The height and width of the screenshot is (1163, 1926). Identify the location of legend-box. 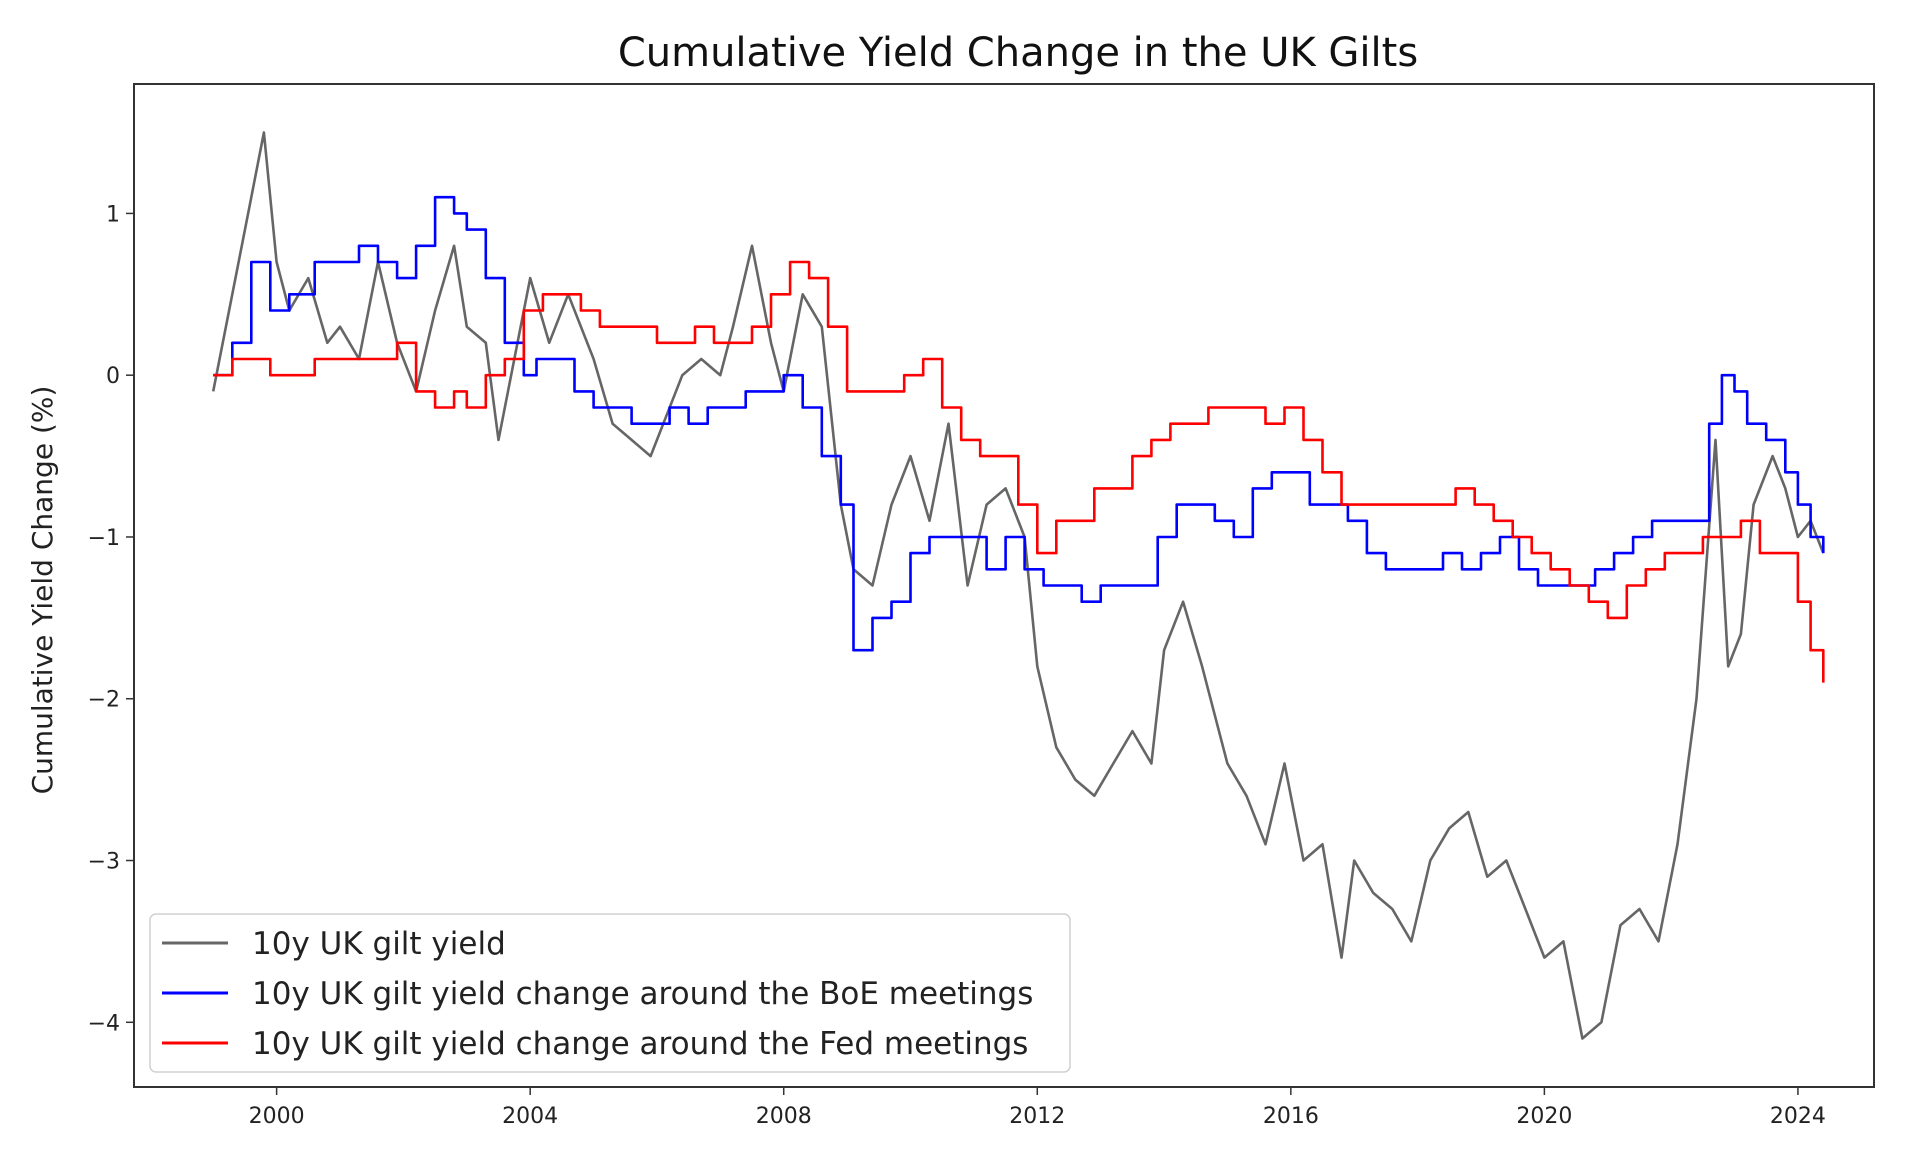
(610, 993).